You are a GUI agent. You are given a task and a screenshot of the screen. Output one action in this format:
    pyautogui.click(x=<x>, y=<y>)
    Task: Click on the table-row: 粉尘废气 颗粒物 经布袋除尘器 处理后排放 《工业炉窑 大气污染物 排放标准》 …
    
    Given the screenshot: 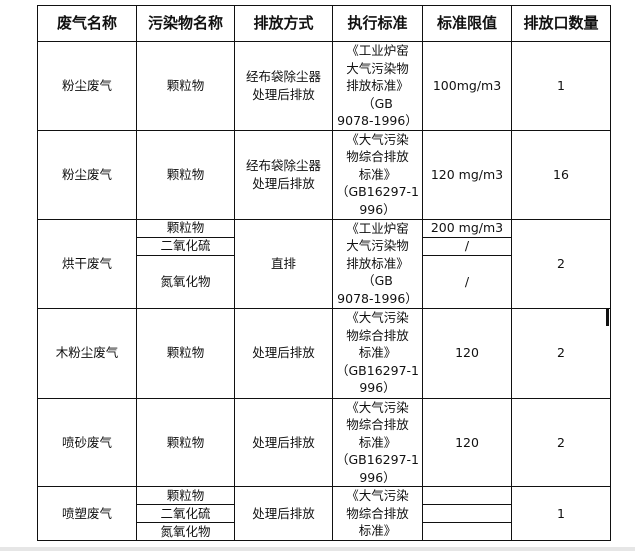 What is the action you would take?
    pyautogui.click(x=324, y=86)
    